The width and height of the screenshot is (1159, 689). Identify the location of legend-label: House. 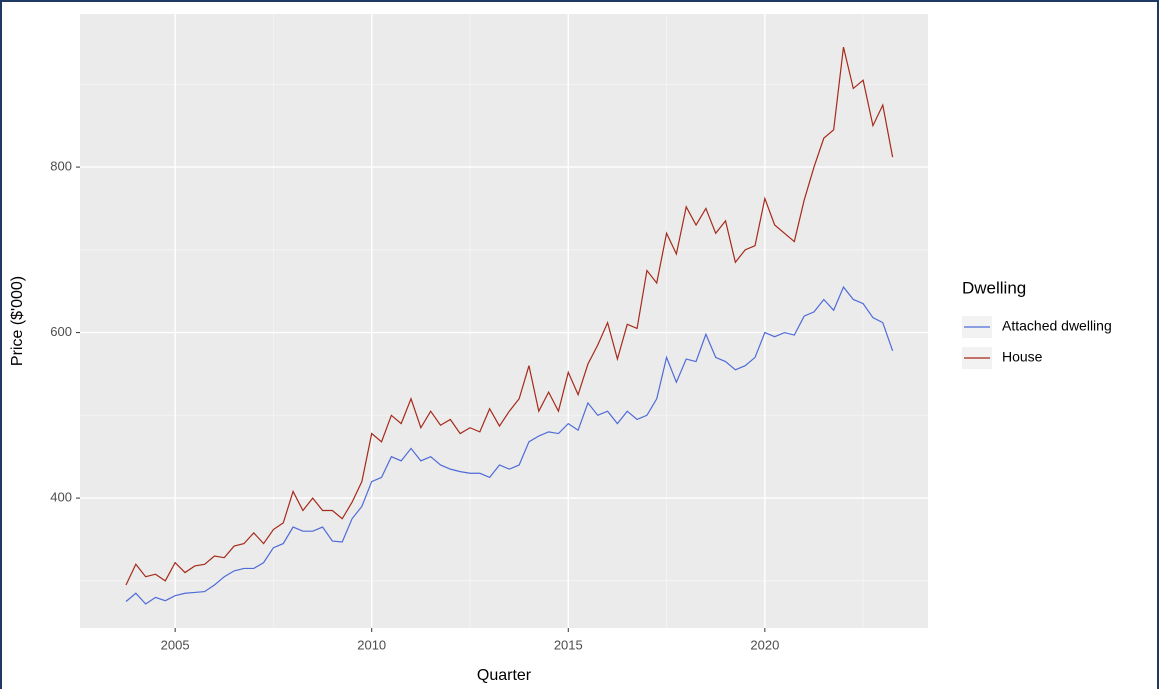
(1022, 357).